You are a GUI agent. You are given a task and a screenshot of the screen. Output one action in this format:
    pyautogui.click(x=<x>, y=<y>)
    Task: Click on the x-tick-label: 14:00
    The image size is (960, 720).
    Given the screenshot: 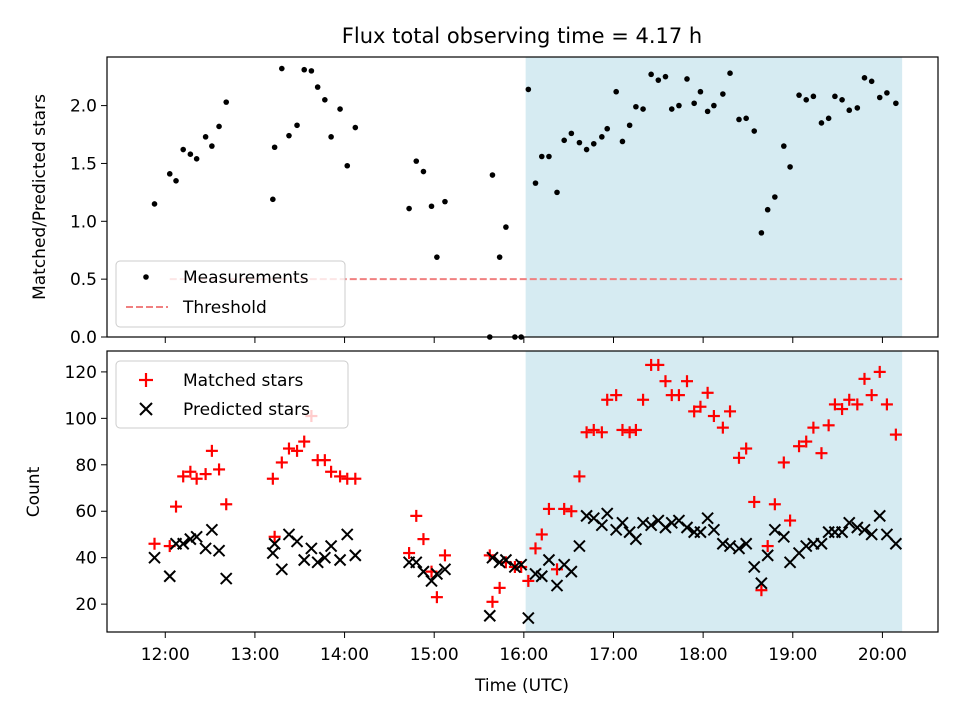 What is the action you would take?
    pyautogui.click(x=344, y=655)
    